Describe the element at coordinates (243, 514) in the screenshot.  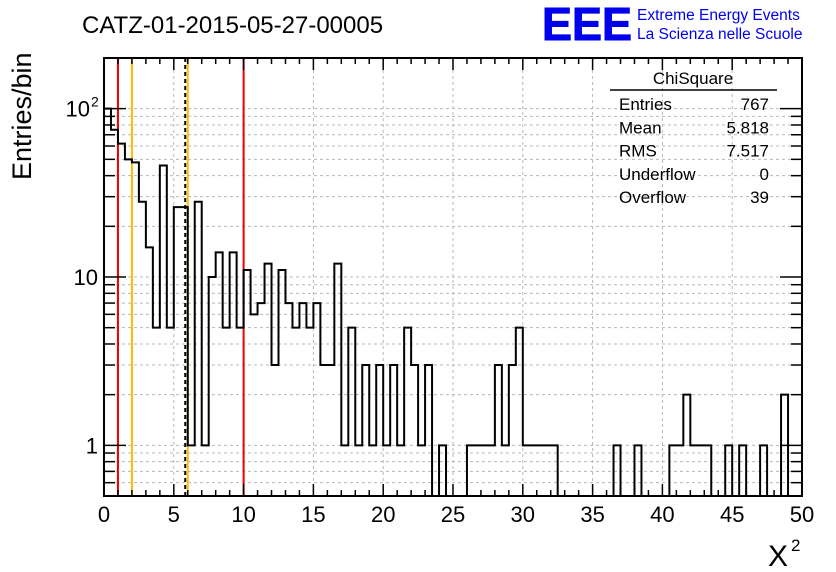
I see `x-tick-label: 10` at that location.